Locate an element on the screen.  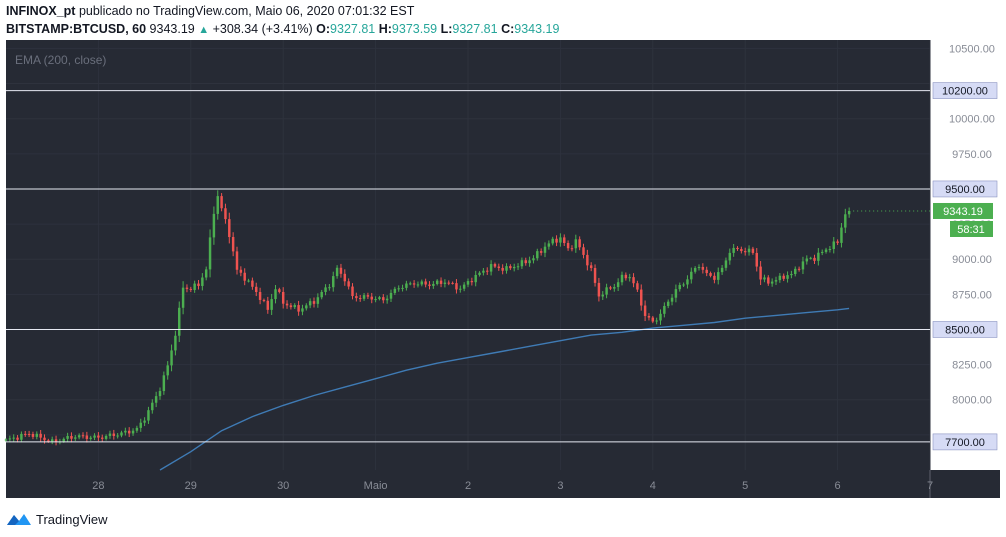
y-tick-label: 9750.00 is located at coordinates (972, 155).